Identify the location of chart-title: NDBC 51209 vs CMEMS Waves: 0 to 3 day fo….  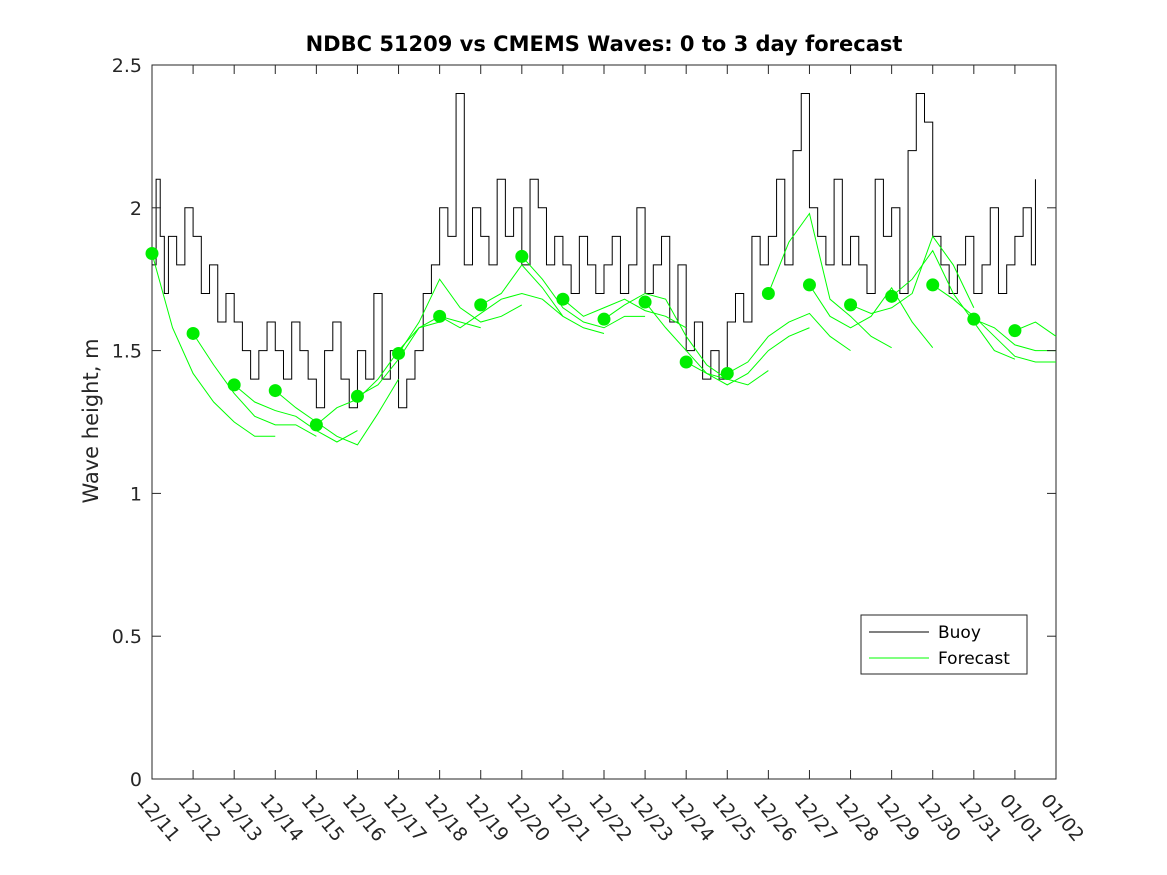
(604, 44).